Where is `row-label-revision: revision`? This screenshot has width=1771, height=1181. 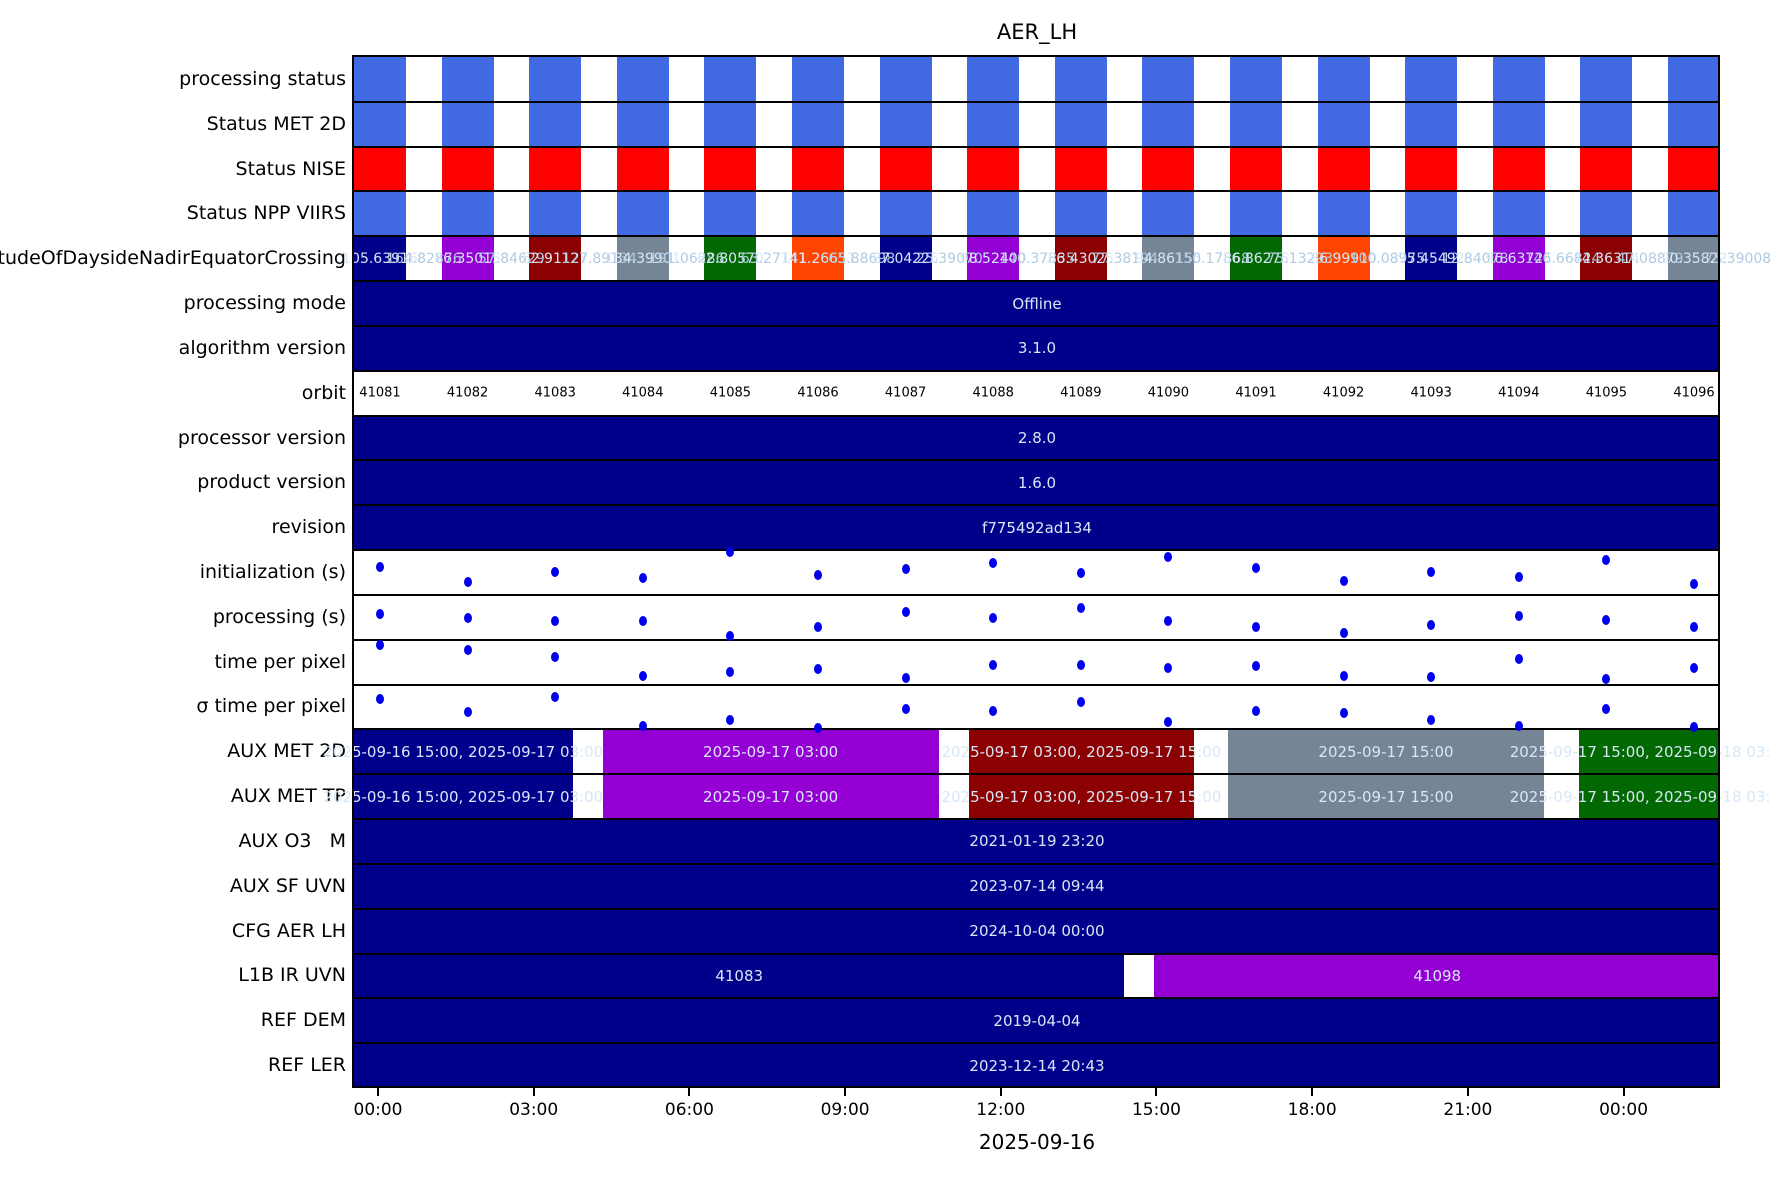
row-label-revision: revision is located at coordinates (308, 527).